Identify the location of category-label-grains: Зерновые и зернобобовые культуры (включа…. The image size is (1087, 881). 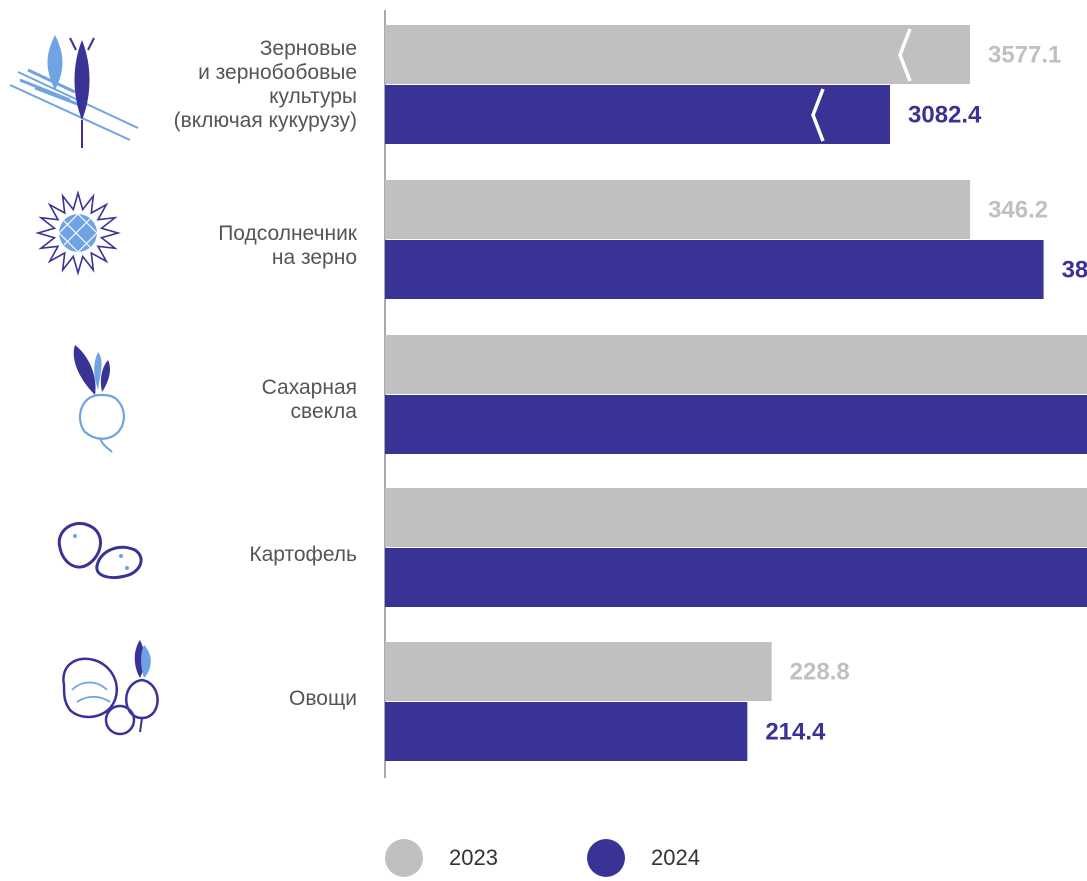
(265, 84).